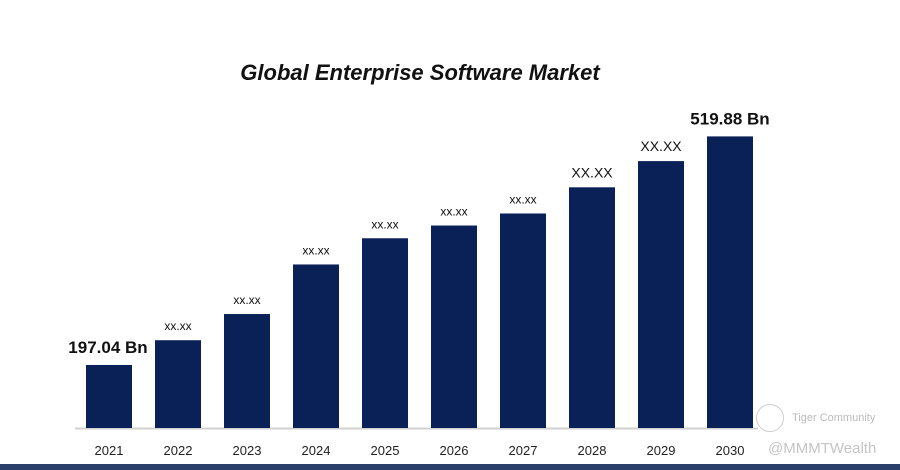 The height and width of the screenshot is (470, 900). I want to click on bar-2024, so click(316, 346).